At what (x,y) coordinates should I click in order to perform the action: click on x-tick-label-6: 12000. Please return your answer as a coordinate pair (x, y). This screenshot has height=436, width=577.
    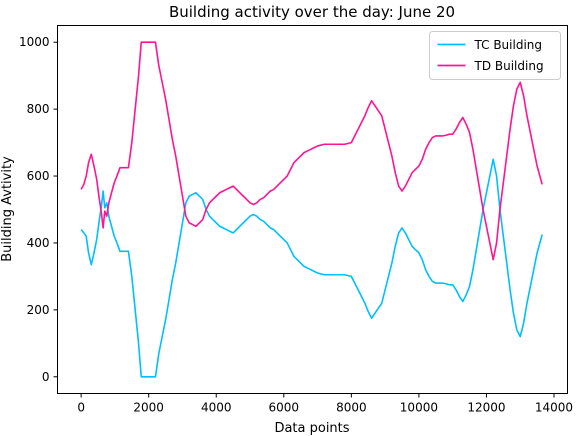
    Looking at the image, I should click on (486, 408).